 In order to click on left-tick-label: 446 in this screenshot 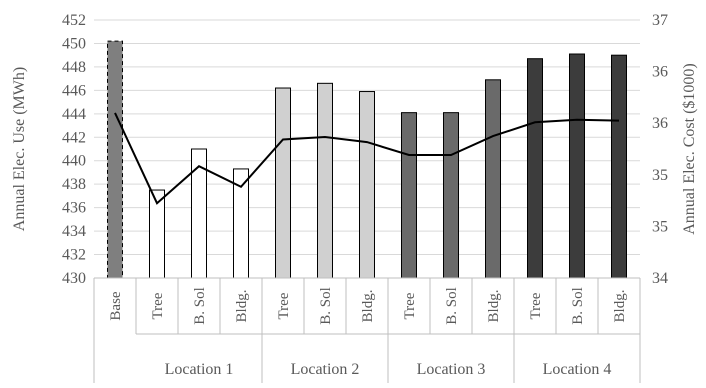, I will do `click(74, 90)`.